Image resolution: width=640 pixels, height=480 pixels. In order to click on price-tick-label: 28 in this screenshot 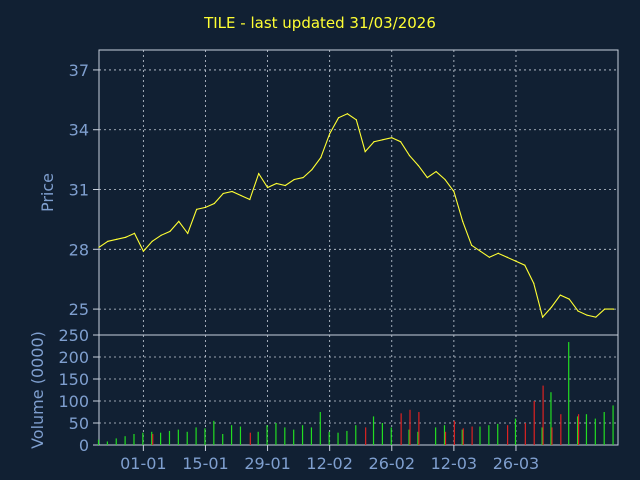, I will do `click(79, 249)`.